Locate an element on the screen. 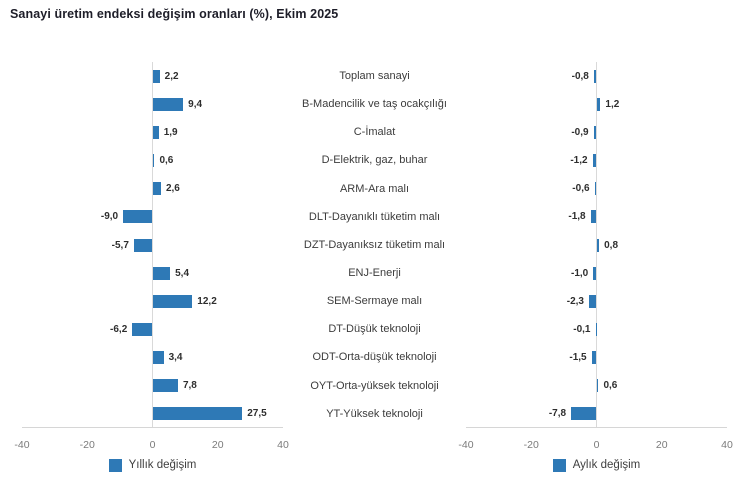 Image resolution: width=750 pixels, height=498 pixels. yearly-legend: Yıllık değişim is located at coordinates (152, 465).